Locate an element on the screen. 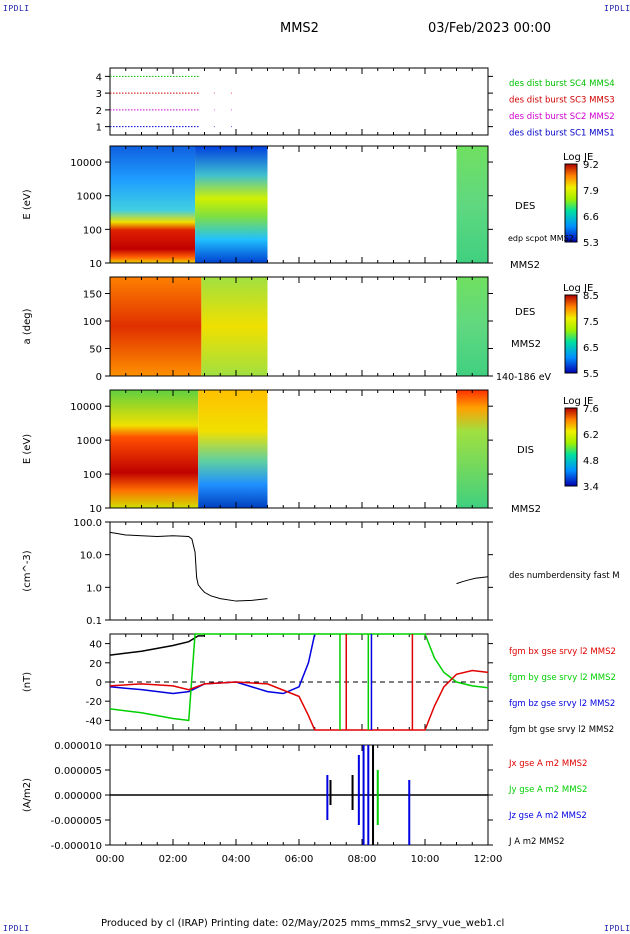 This screenshot has height=934, width=630. colorbar-tick-3: 7.6 is located at coordinates (591, 409).